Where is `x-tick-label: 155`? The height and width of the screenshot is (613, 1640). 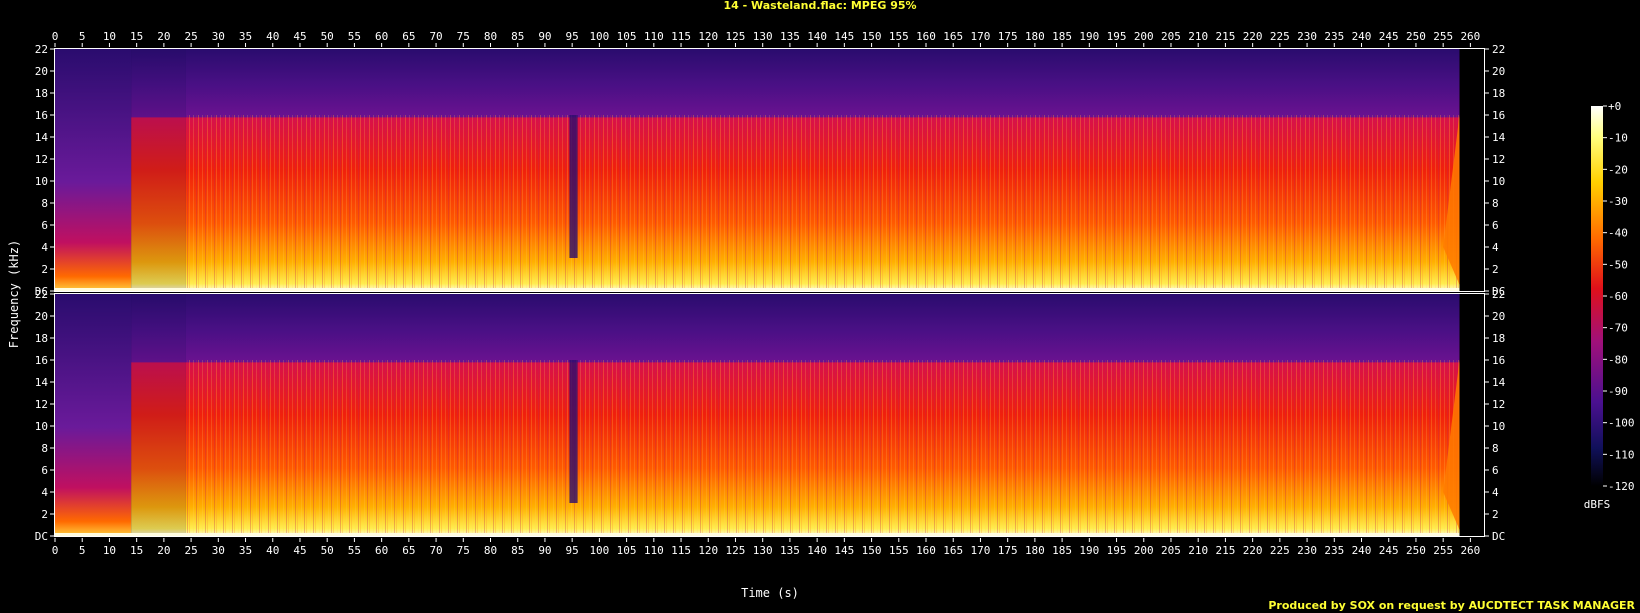
x-tick-label: 155 is located at coordinates (899, 550).